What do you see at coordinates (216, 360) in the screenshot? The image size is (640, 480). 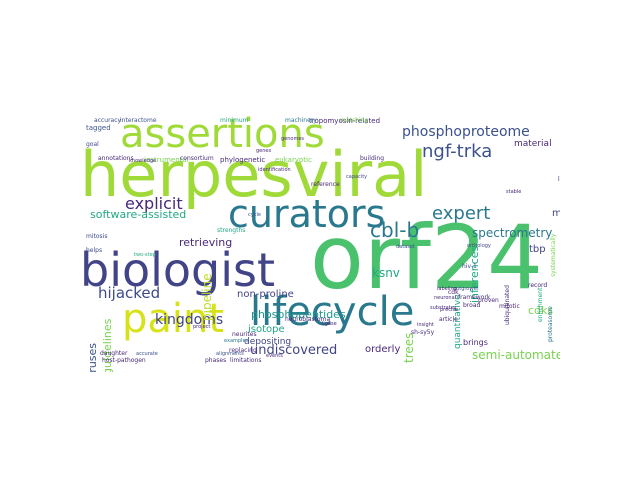 I see `cloud-word: phases` at bounding box center [216, 360].